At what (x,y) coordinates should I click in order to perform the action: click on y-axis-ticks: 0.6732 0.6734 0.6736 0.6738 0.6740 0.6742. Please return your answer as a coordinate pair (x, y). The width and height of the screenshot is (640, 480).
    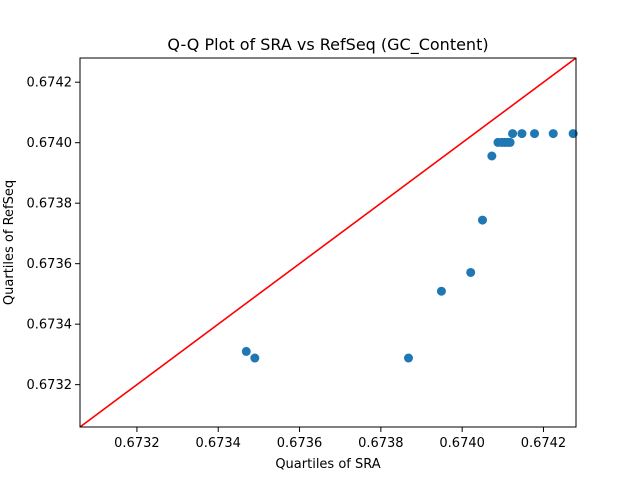
    Looking at the image, I should click on (53, 234).